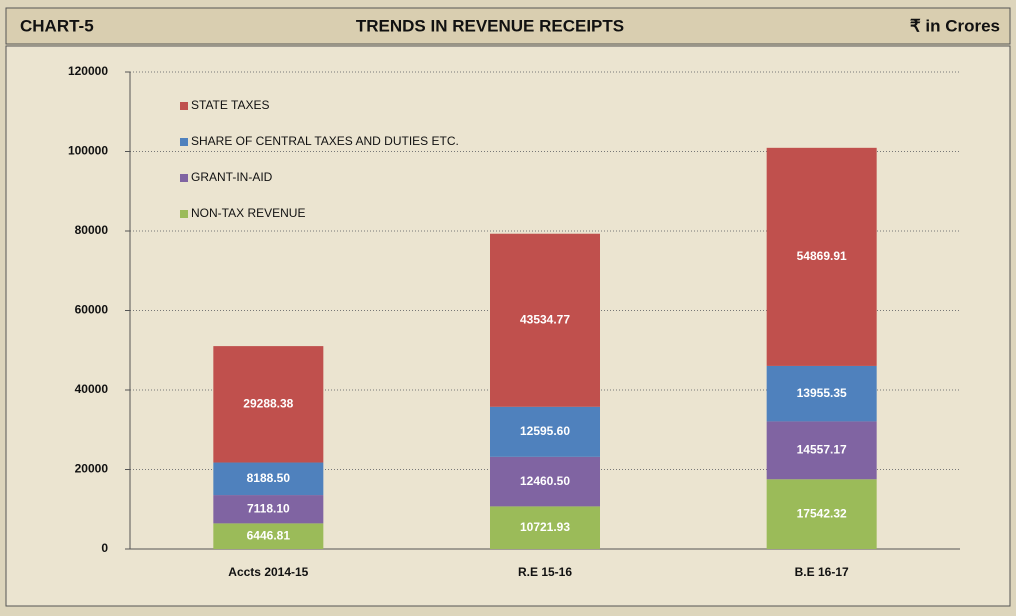  What do you see at coordinates (232, 177) in the screenshot?
I see `legend-label: GRANT-IN-AID` at bounding box center [232, 177].